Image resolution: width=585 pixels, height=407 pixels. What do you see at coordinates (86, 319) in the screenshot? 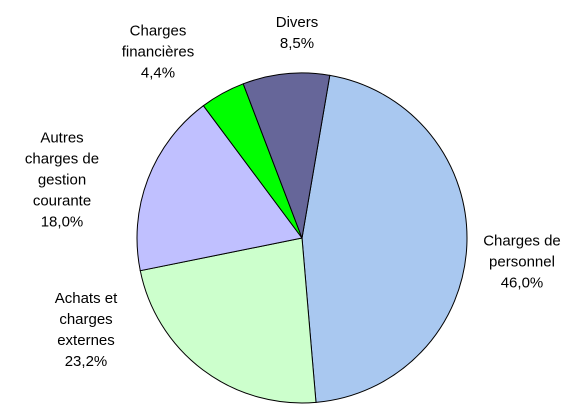
I see `category-label: Achats et charges externes` at bounding box center [86, 319].